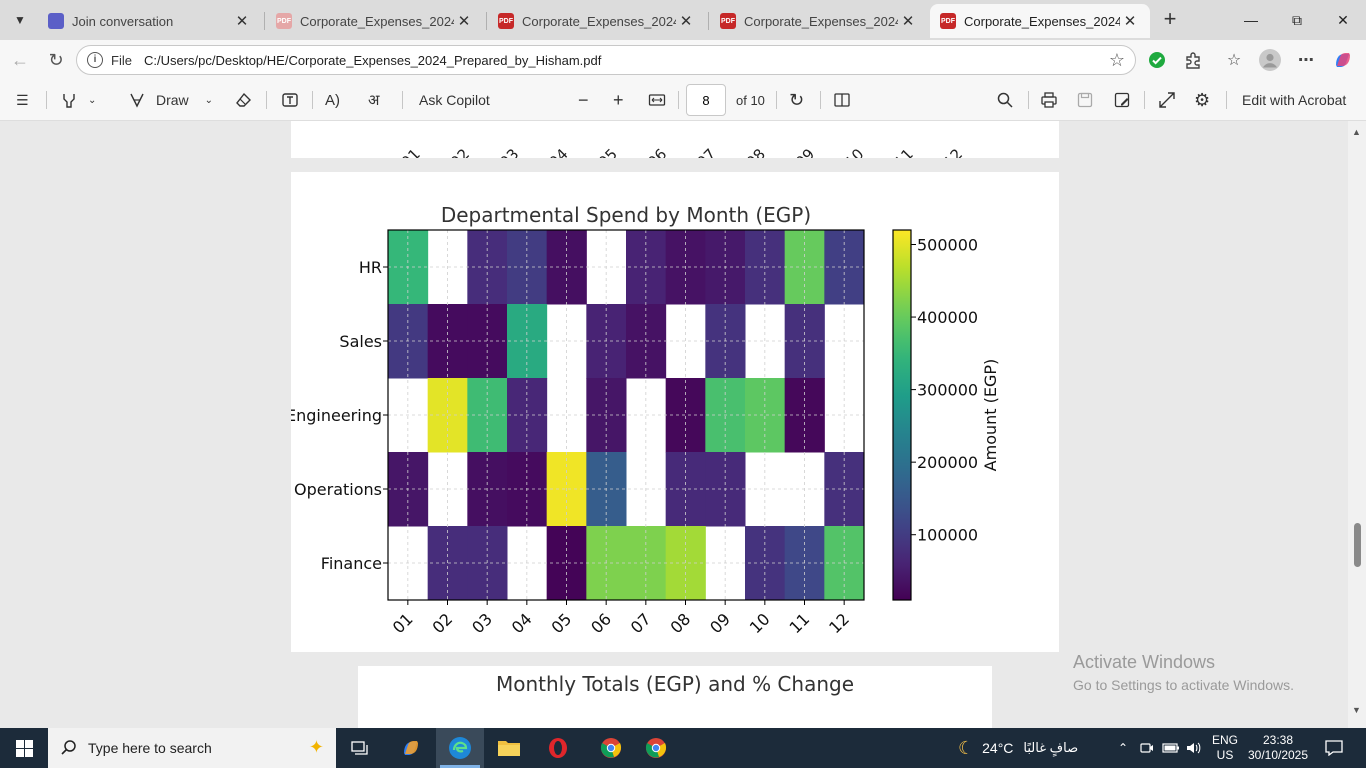 The height and width of the screenshot is (768, 1366). Describe the element at coordinates (20, 20) in the screenshot. I see `tab-actions-menu-button: ▼` at that location.